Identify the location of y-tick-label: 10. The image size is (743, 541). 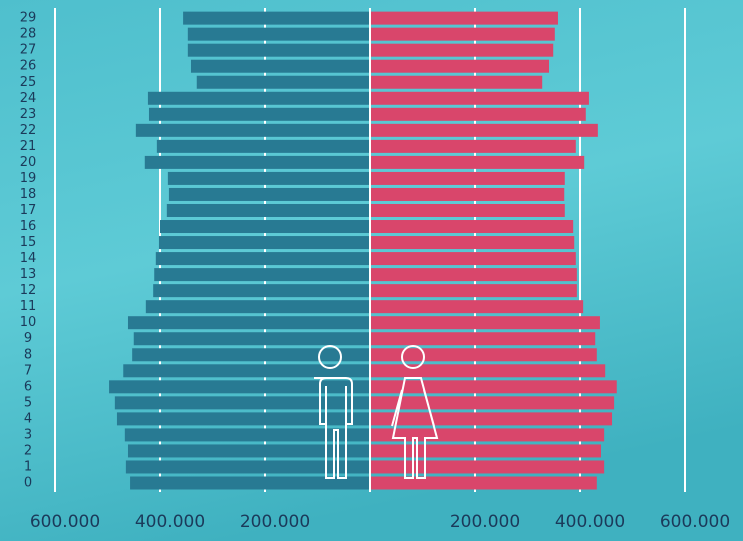
(28, 322).